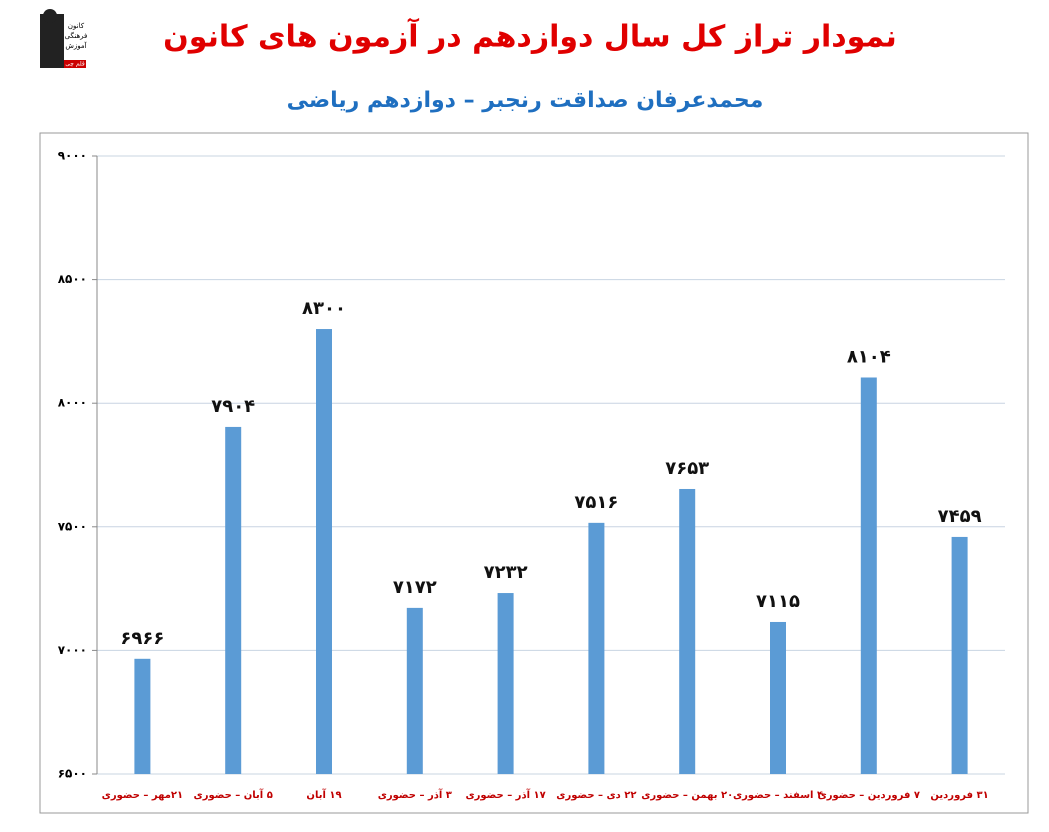  Describe the element at coordinates (233, 406) in the screenshot. I see `data-label: ۷۹۰۴` at that location.